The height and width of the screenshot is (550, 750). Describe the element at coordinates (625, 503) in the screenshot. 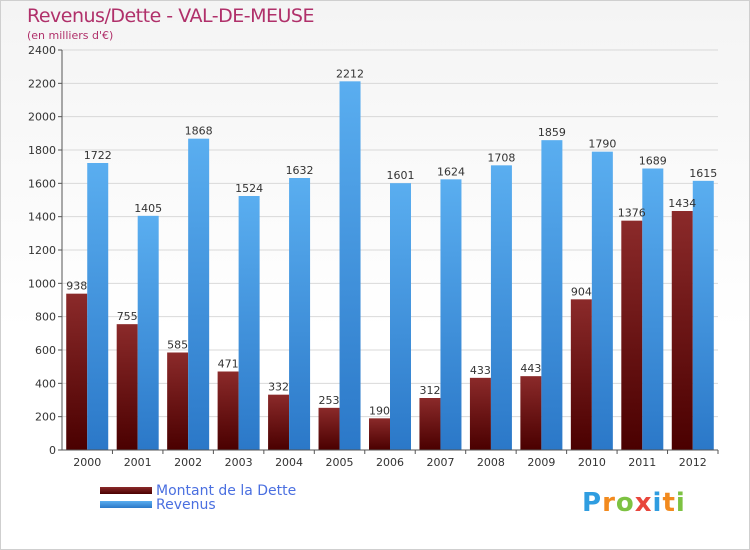

I see `logo-letter: o` at that location.